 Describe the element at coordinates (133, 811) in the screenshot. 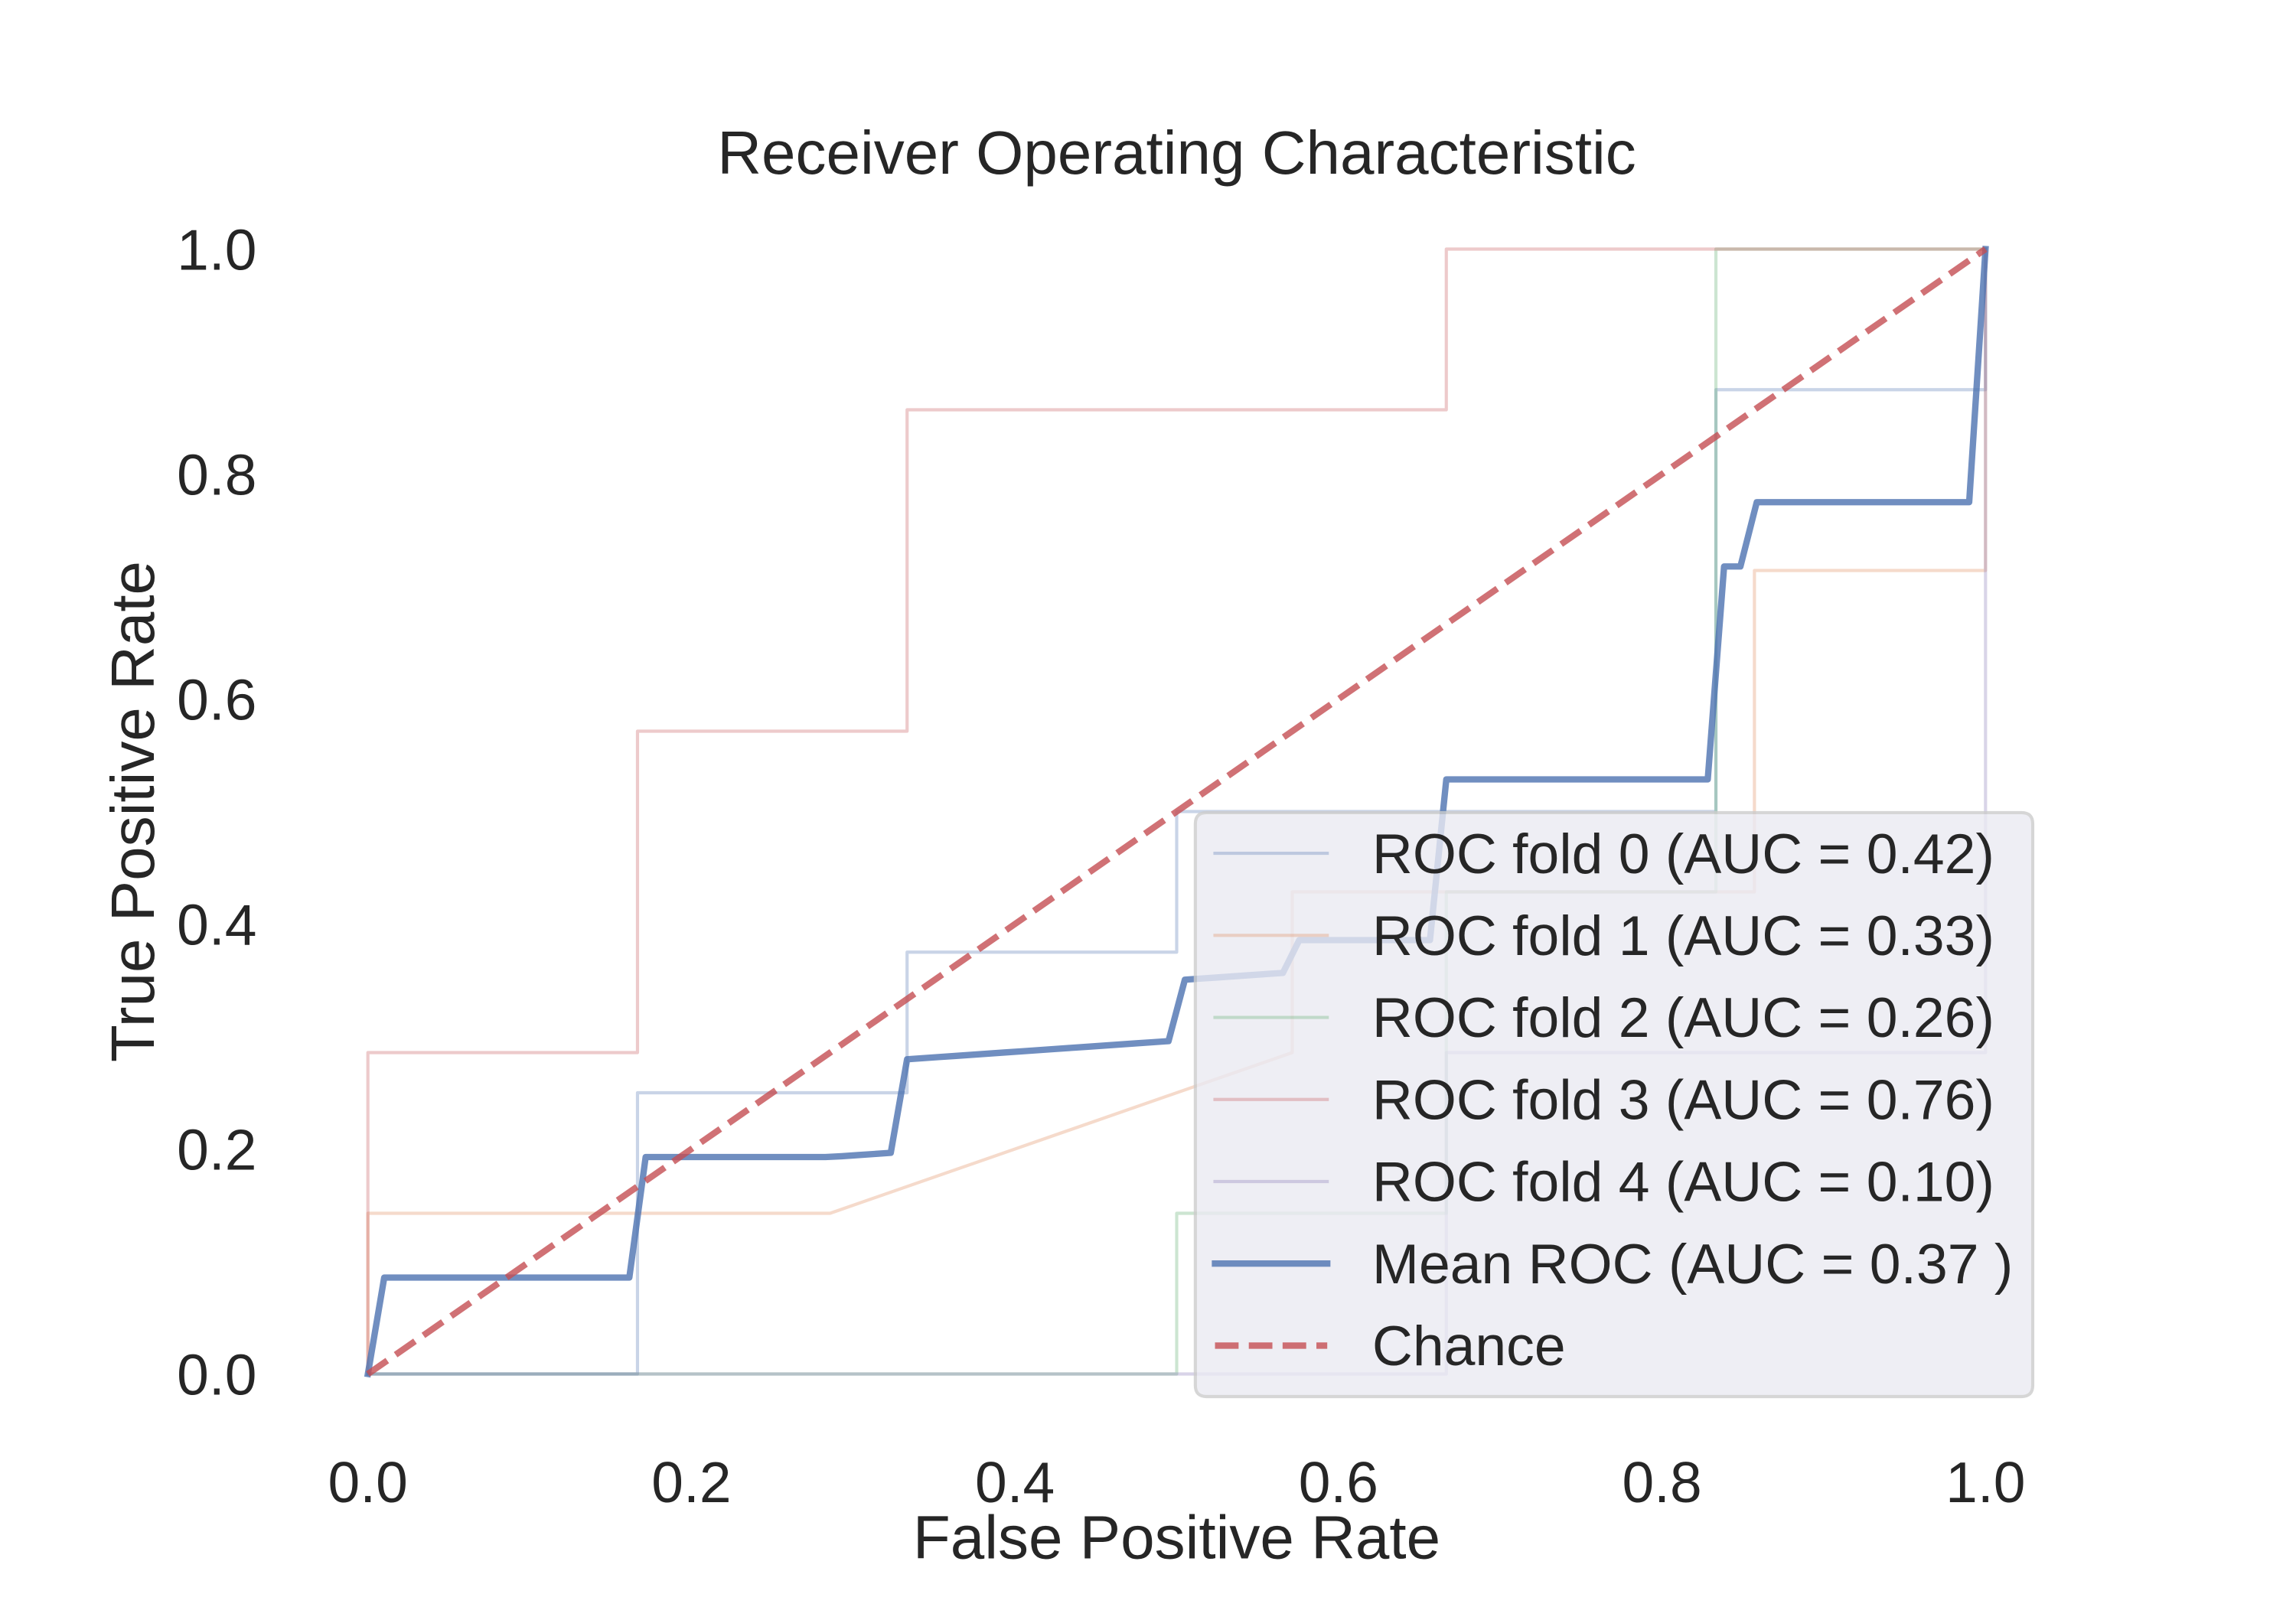

I see `svg-text: True Positive Rate` at that location.